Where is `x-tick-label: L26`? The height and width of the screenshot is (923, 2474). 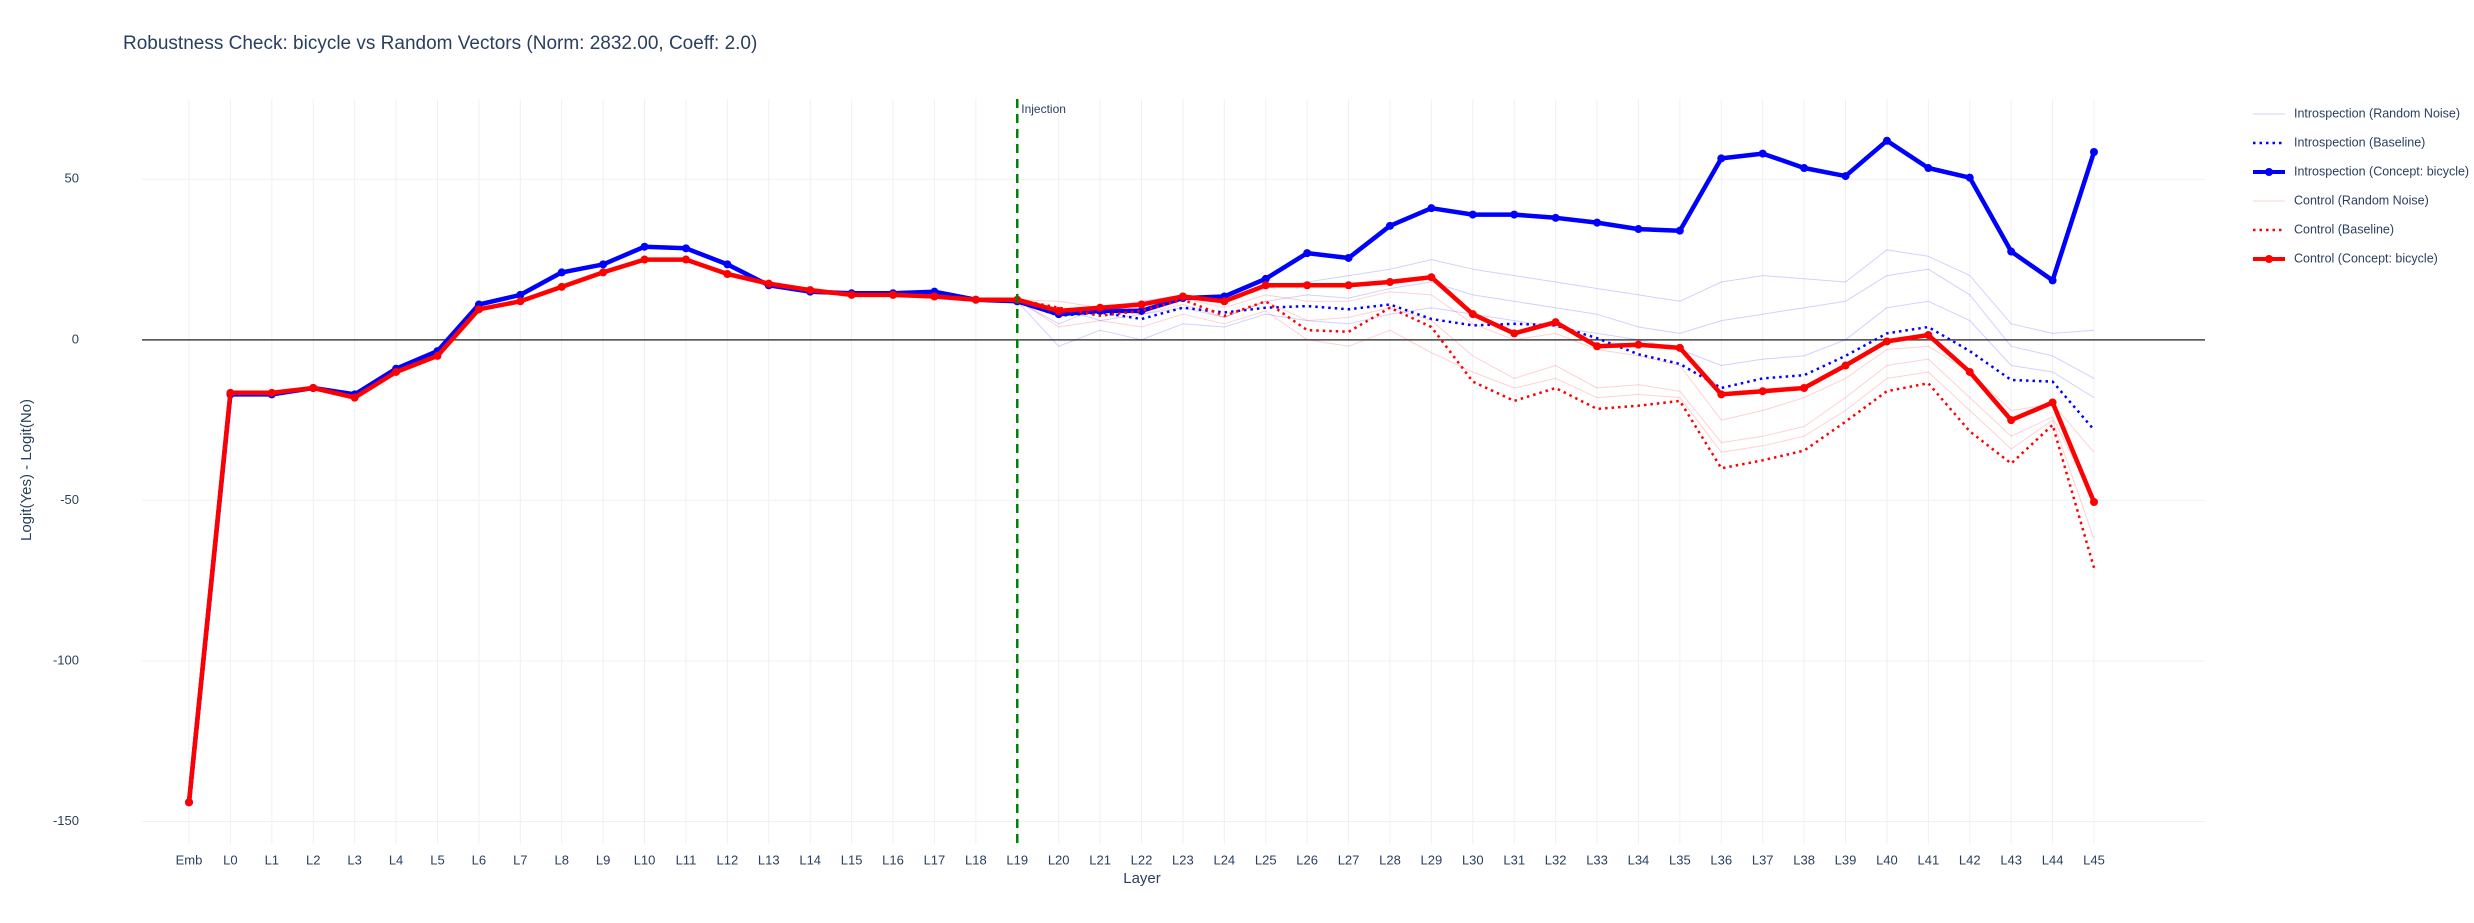 x-tick-label: L26 is located at coordinates (1307, 859).